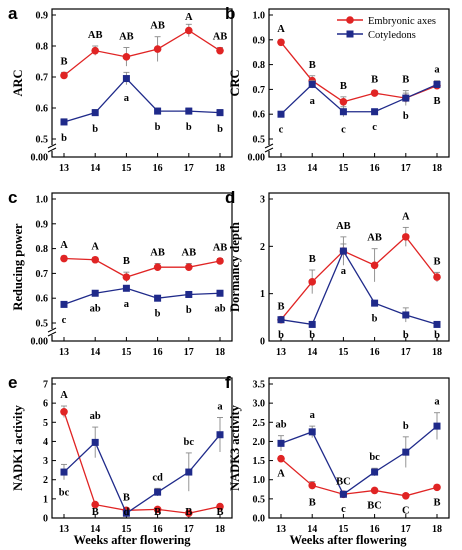 Image resolution: width=462 pixels, height=550 pixels. Describe the element at coordinates (64, 493) in the screenshot. I see `sig-label-cotyledon: bc` at that location.